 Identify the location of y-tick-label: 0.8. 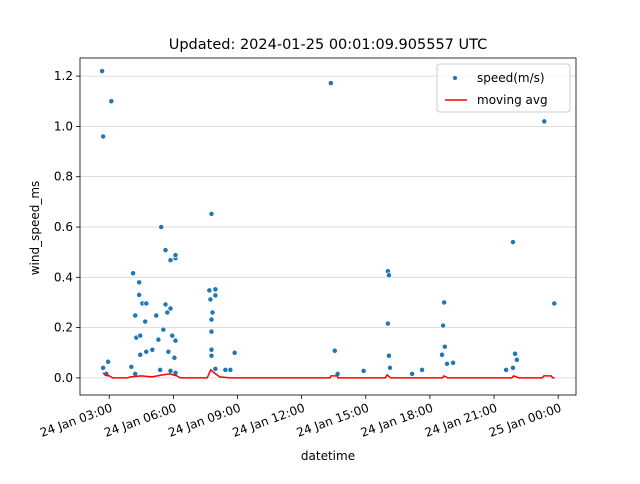
(63, 177).